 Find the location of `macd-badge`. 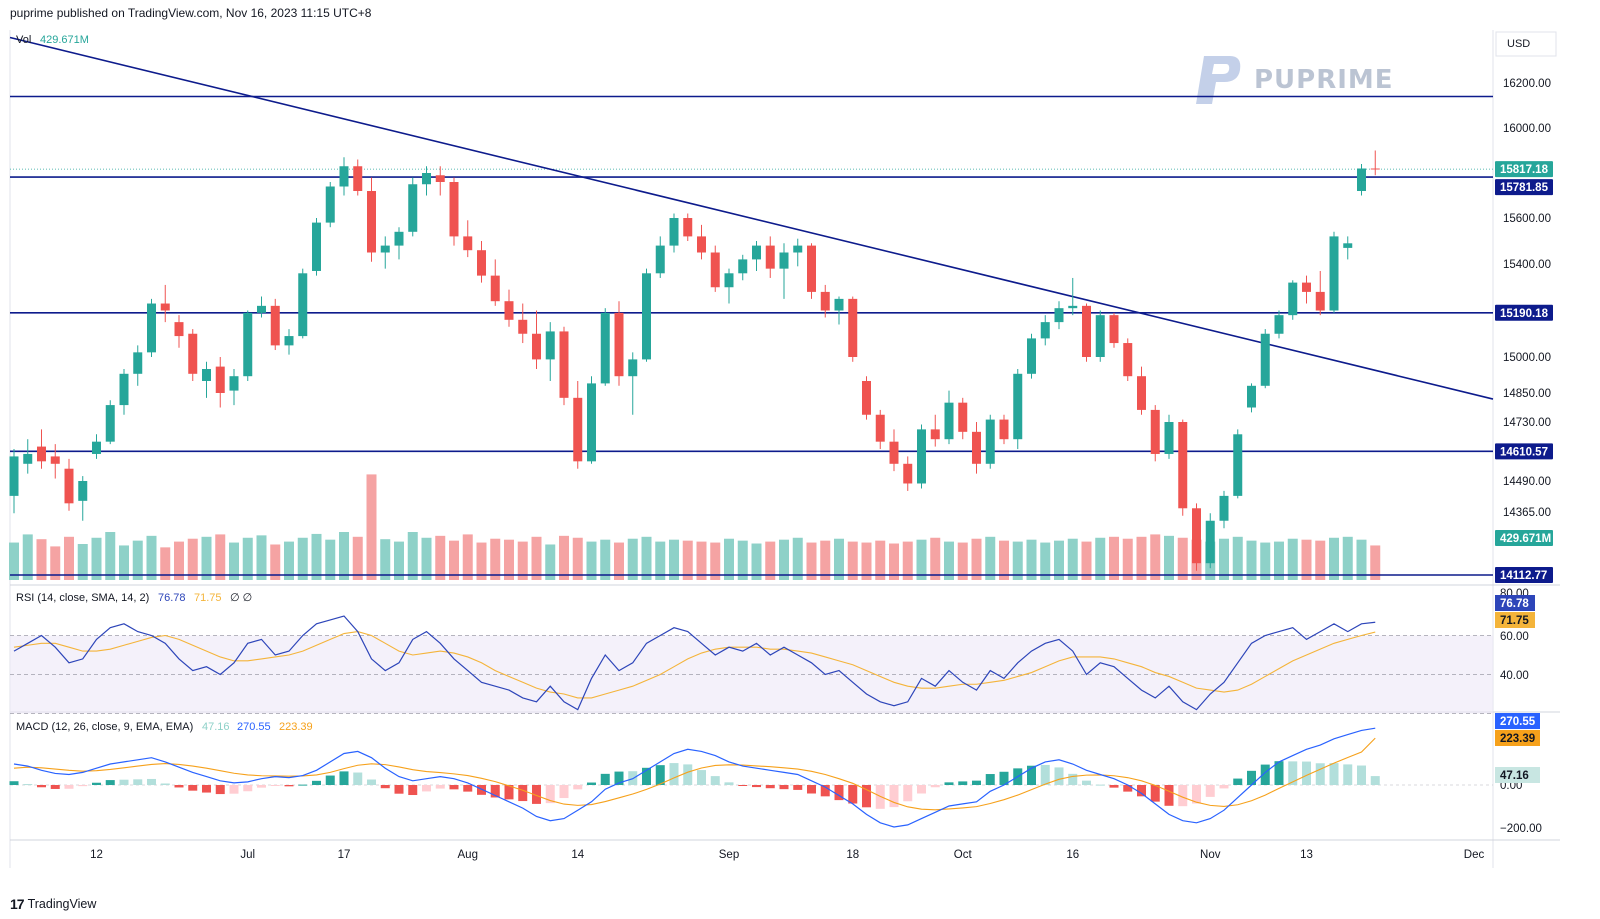

macd-badge is located at coordinates (1517, 721).